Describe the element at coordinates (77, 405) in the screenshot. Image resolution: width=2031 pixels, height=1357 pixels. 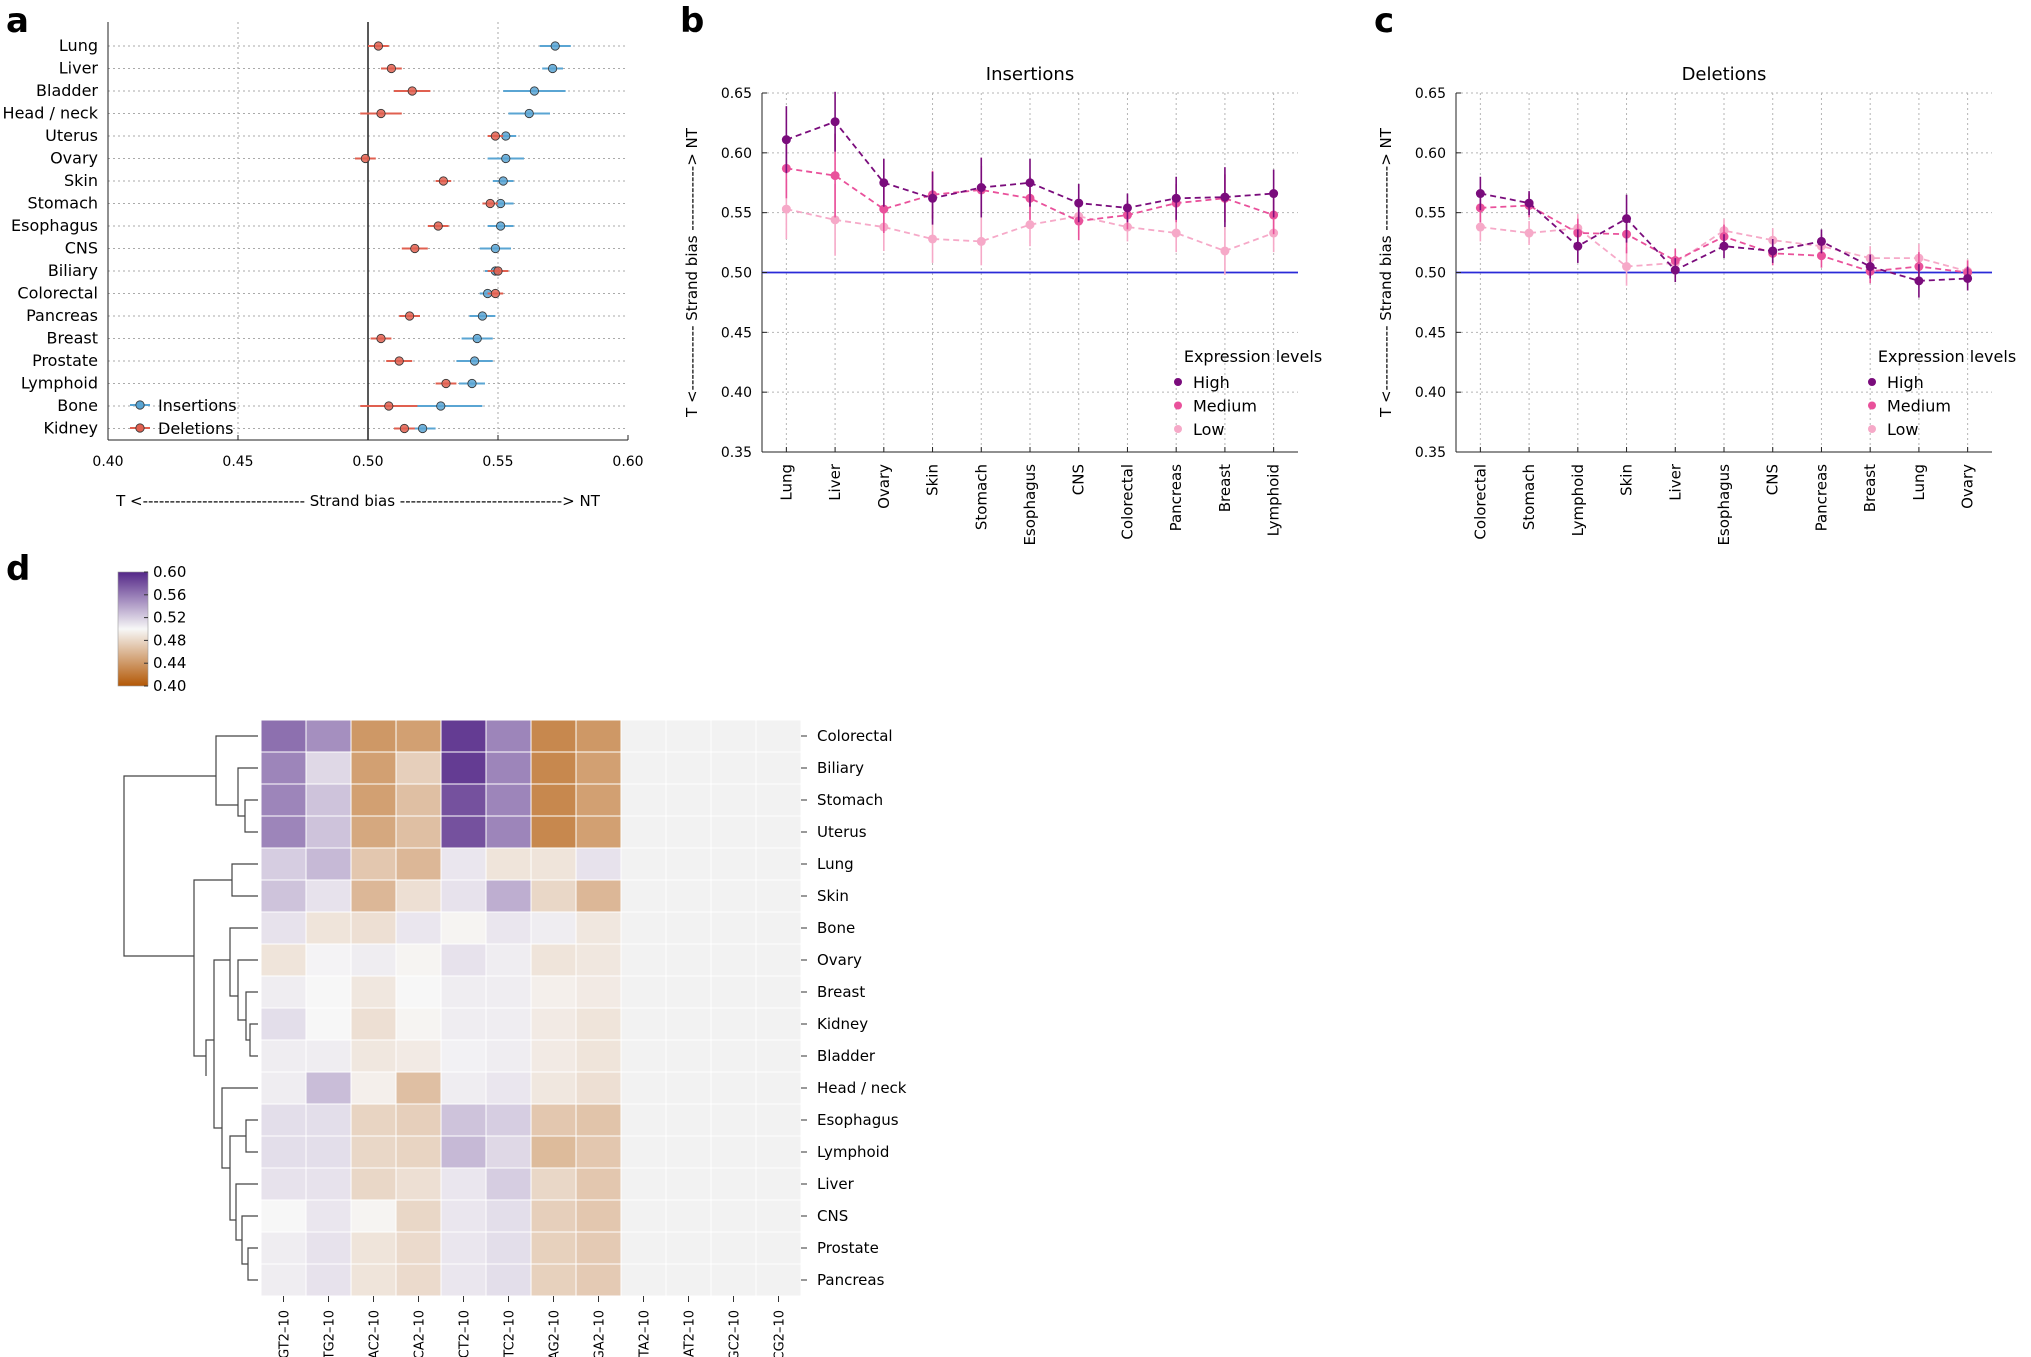
I see `a-category-label-16: Bone` at that location.